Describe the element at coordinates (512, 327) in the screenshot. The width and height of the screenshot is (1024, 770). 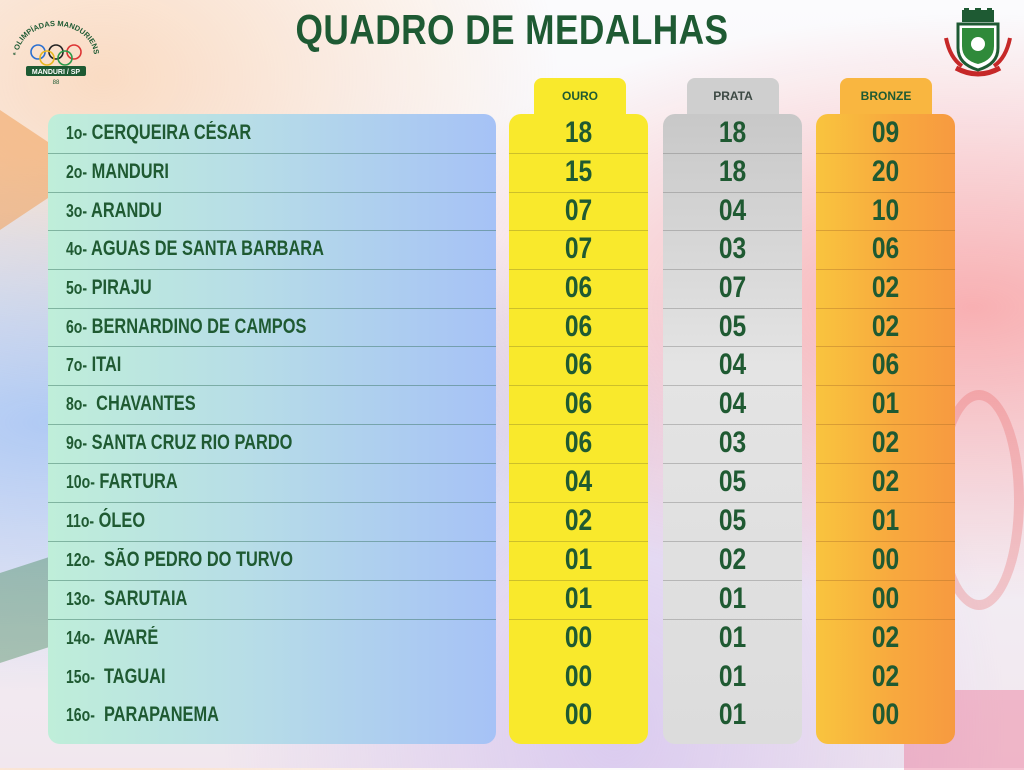
I see `table-row: 6o- BERNARDINO DE CAMPOS 06 05 02` at that location.